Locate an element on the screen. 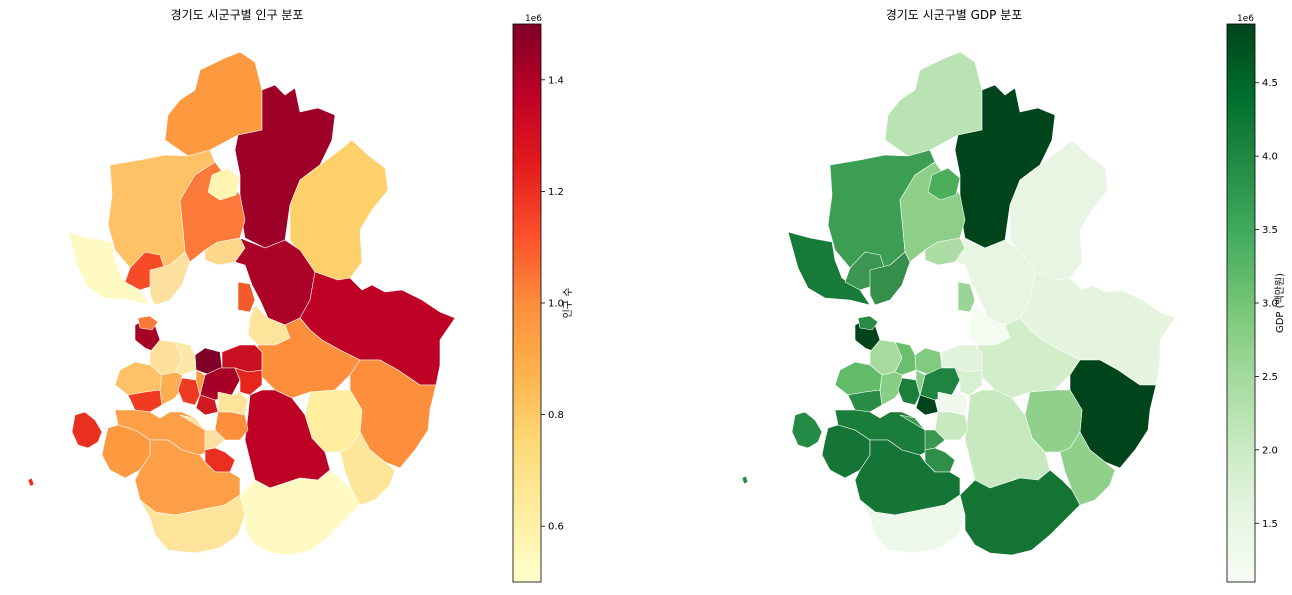  colorbar-tick-label: 0.6 is located at coordinates (556, 527).